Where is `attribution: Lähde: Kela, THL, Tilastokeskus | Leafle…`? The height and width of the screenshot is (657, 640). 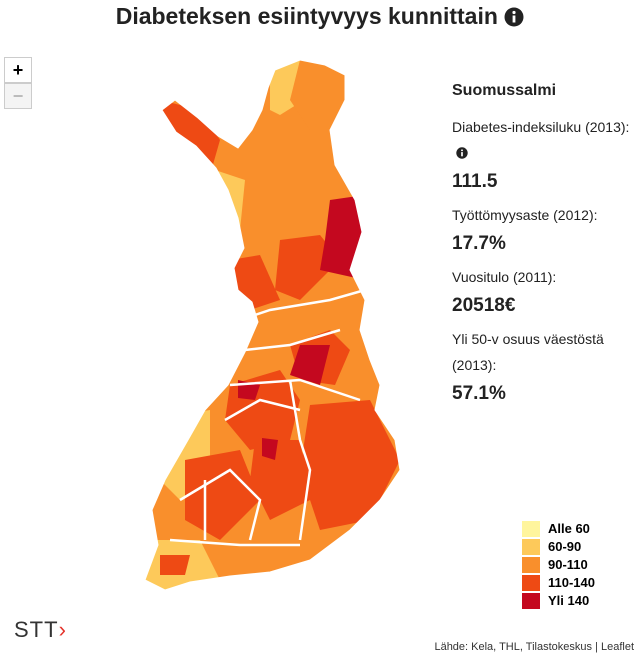 attribution: Lähde: Kela, THL, Tilastokeskus | Leafle… is located at coordinates (534, 647).